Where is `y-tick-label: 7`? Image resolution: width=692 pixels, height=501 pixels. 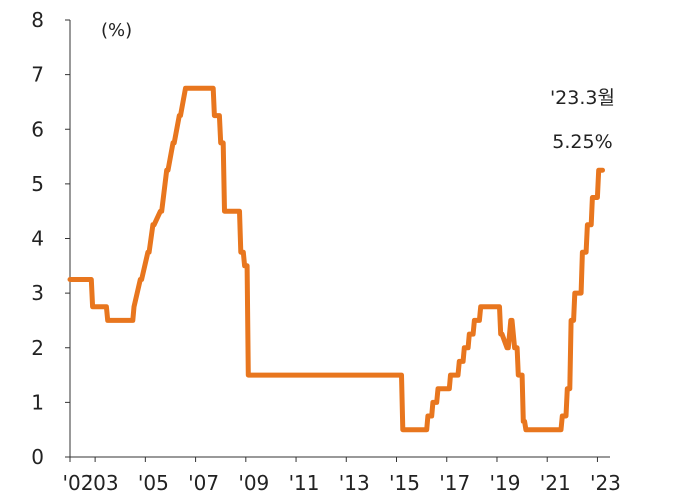
y-tick-label: 7 is located at coordinates (37, 75).